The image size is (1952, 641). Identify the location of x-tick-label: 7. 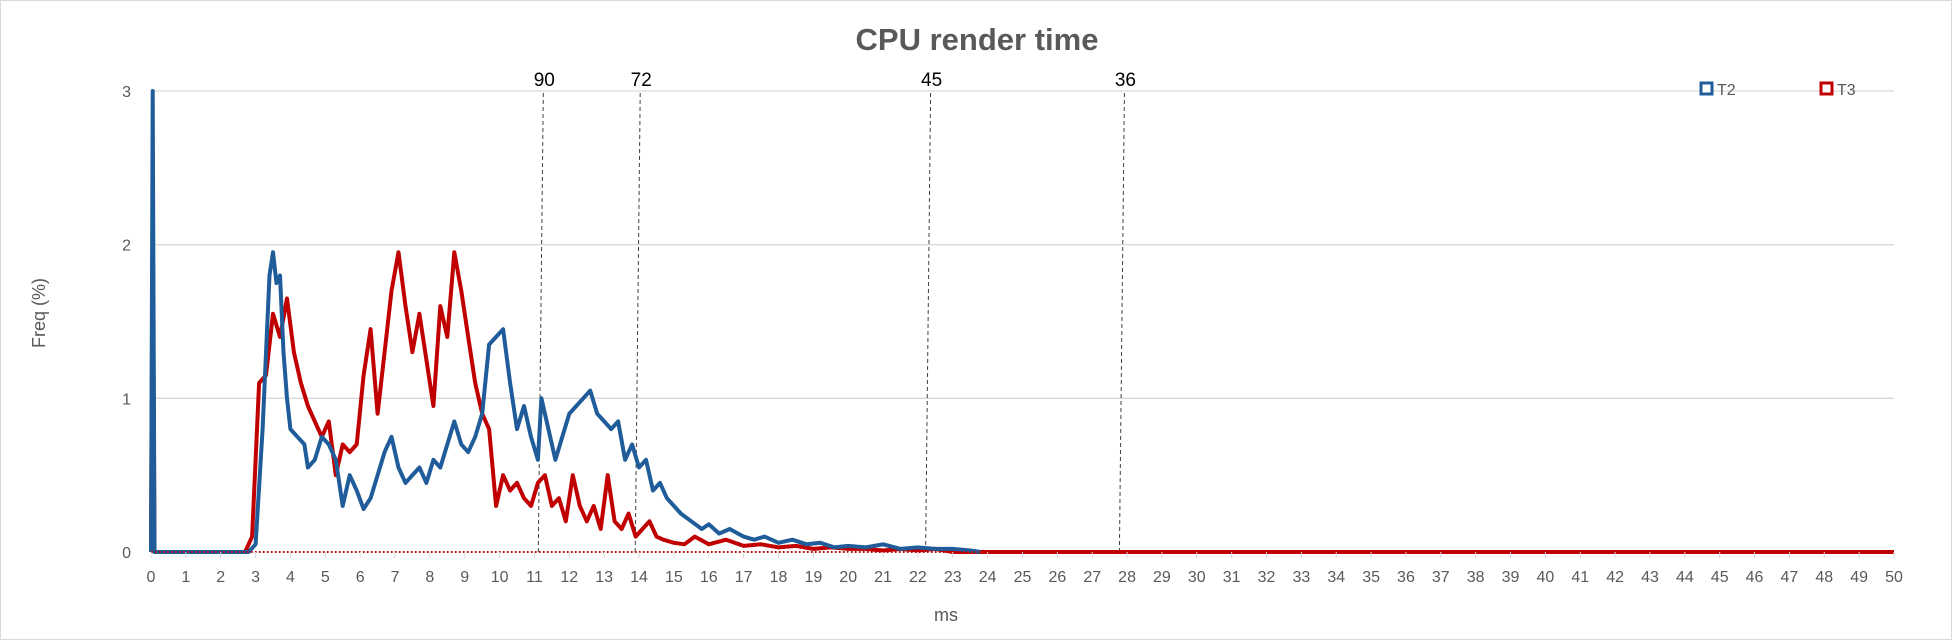
(395, 577).